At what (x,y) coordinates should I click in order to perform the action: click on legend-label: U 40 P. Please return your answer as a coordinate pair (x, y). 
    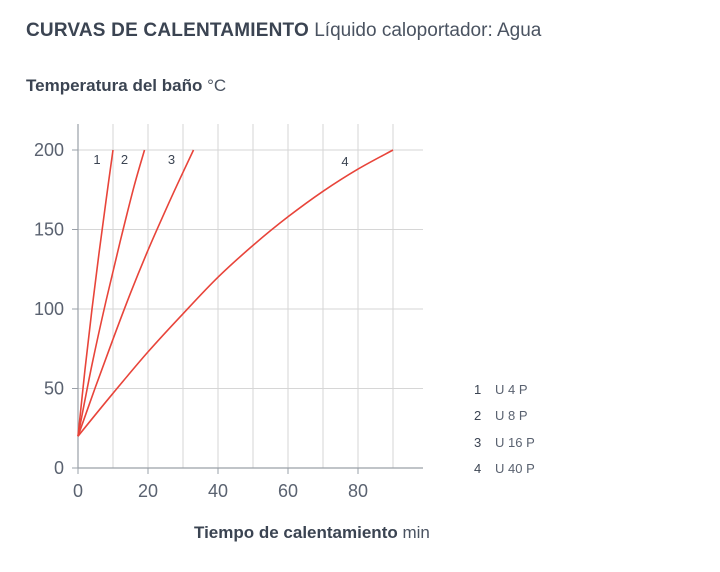
    Looking at the image, I should click on (515, 469).